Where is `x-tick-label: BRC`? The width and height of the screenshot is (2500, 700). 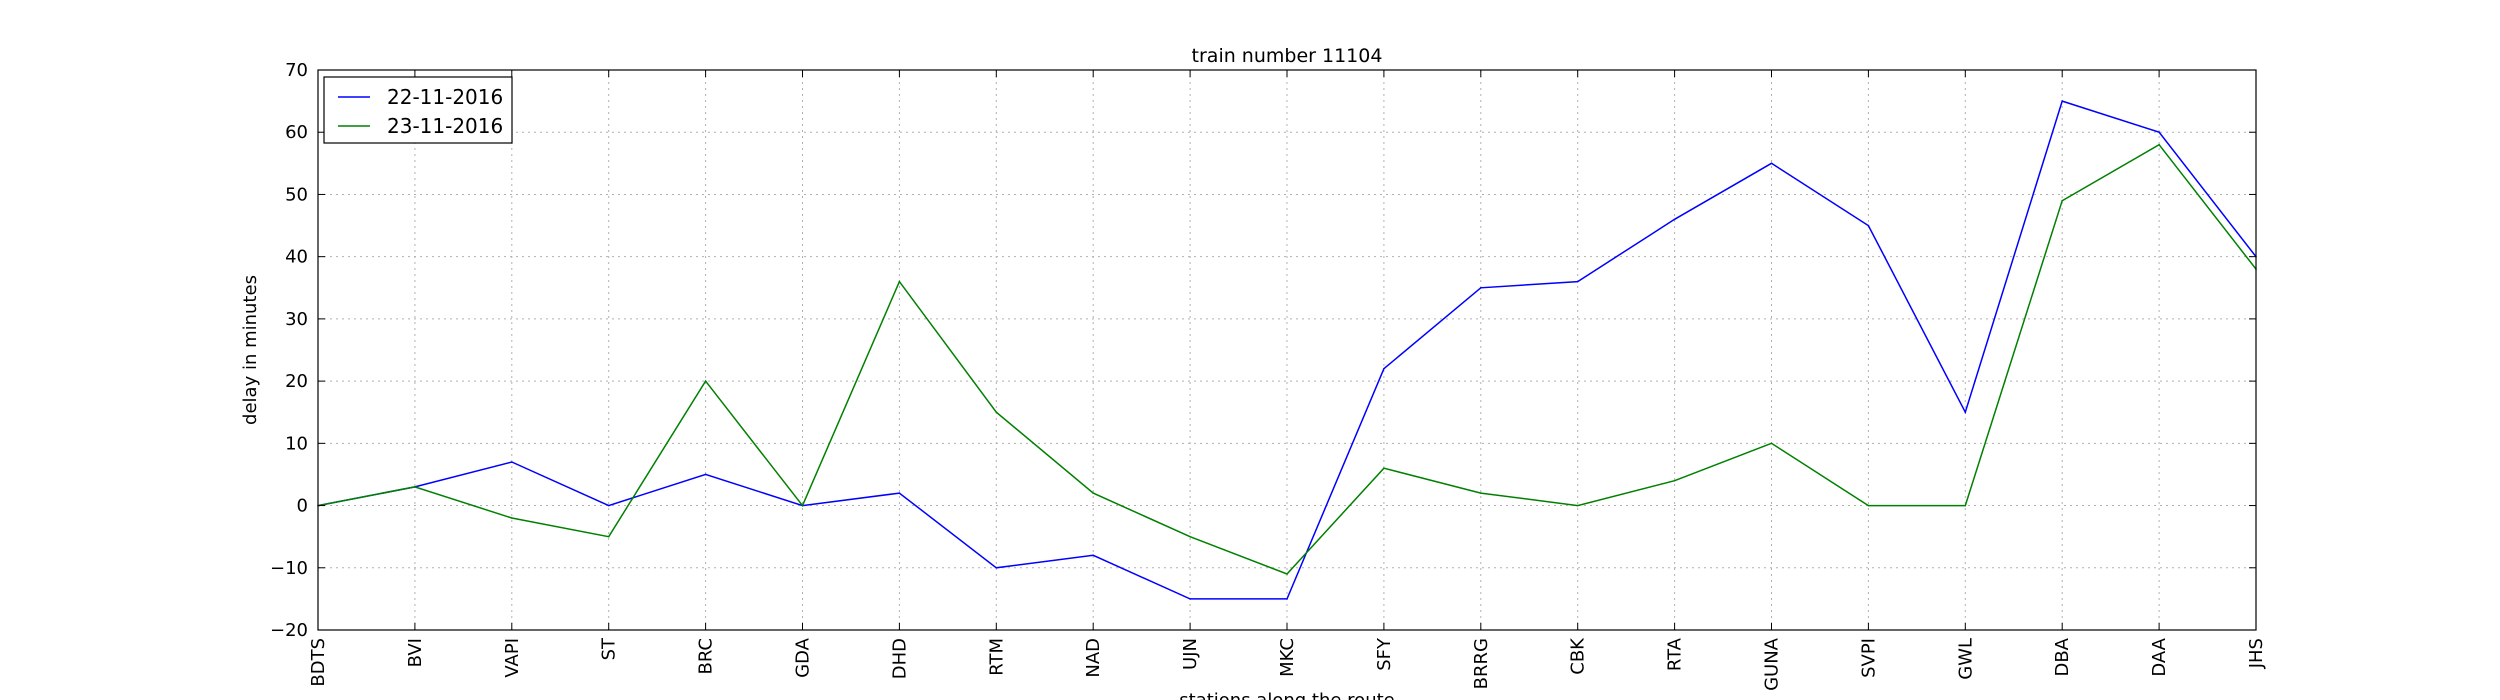
x-tick-label: BRC is located at coordinates (706, 656).